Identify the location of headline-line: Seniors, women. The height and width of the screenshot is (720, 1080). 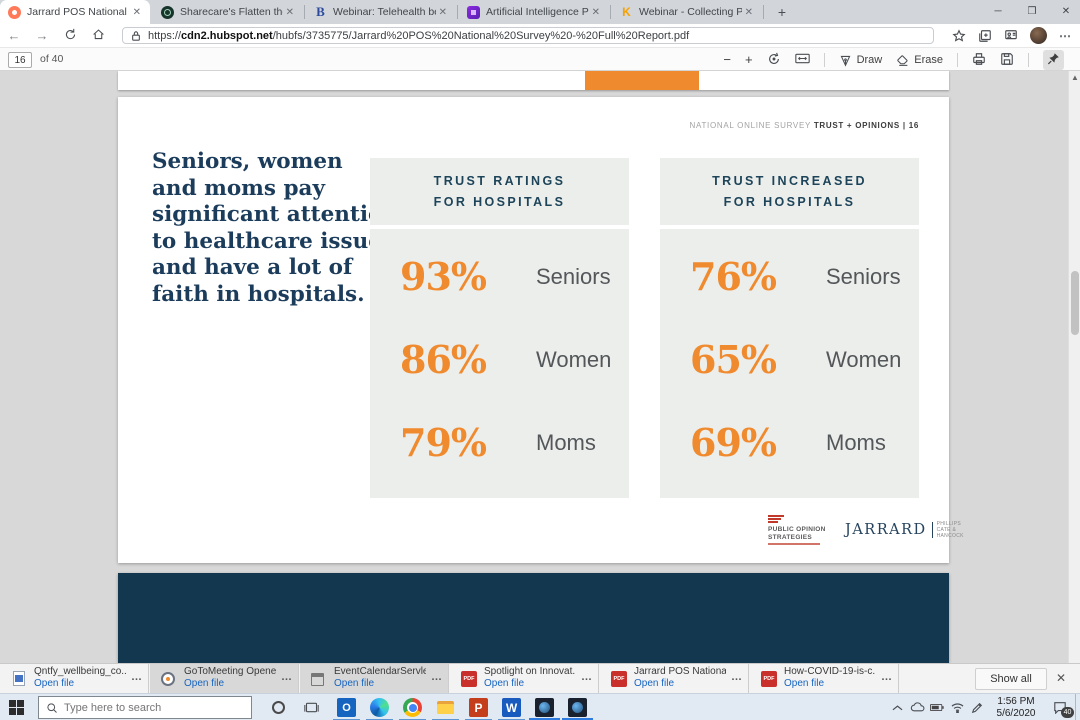
(247, 161).